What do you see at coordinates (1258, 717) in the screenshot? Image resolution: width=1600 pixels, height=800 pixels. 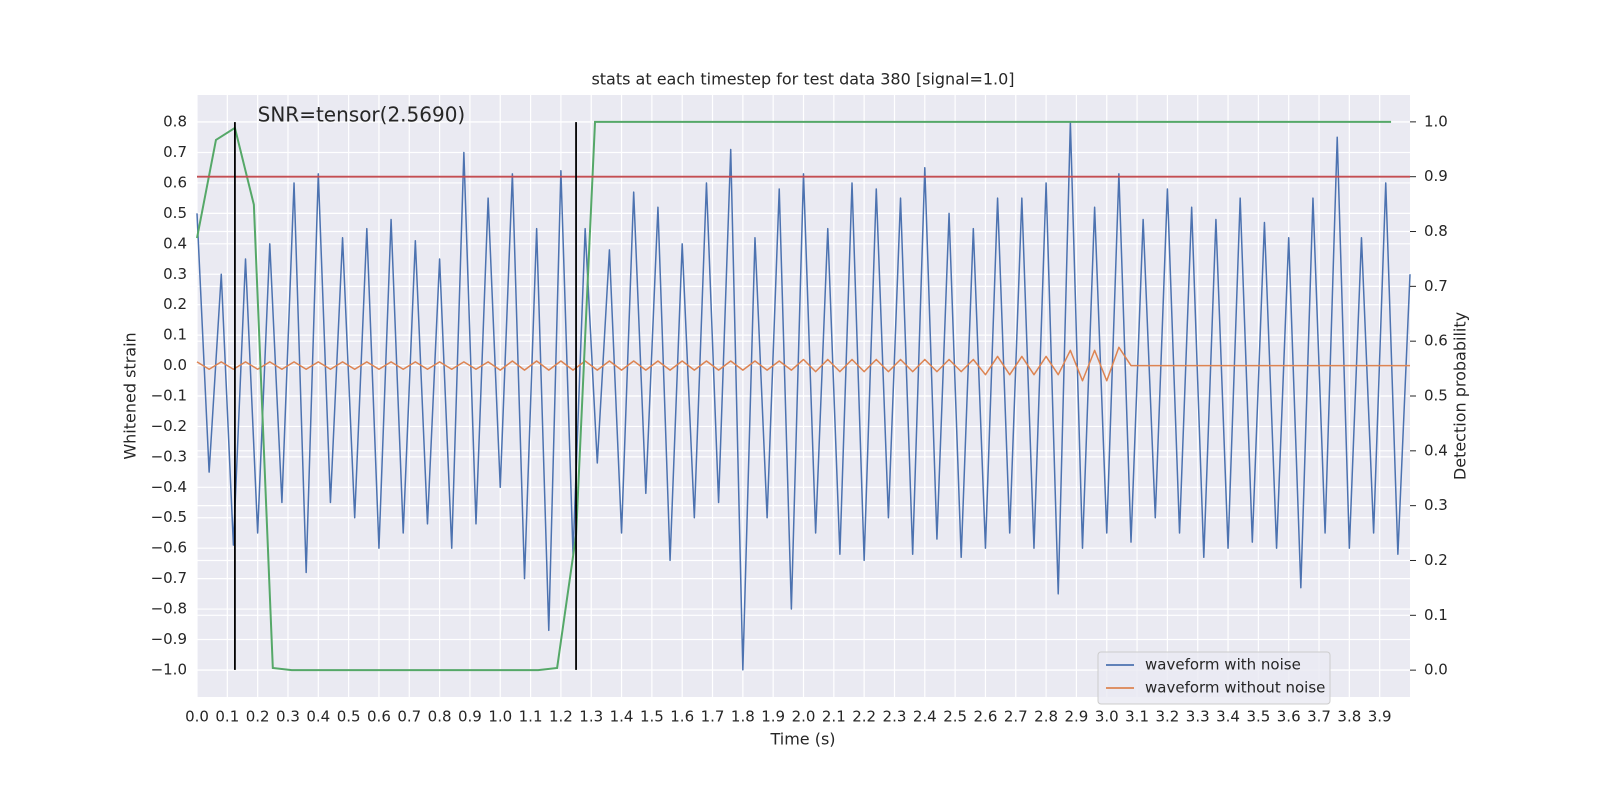 I see `x-tick-label: 3.5` at bounding box center [1258, 717].